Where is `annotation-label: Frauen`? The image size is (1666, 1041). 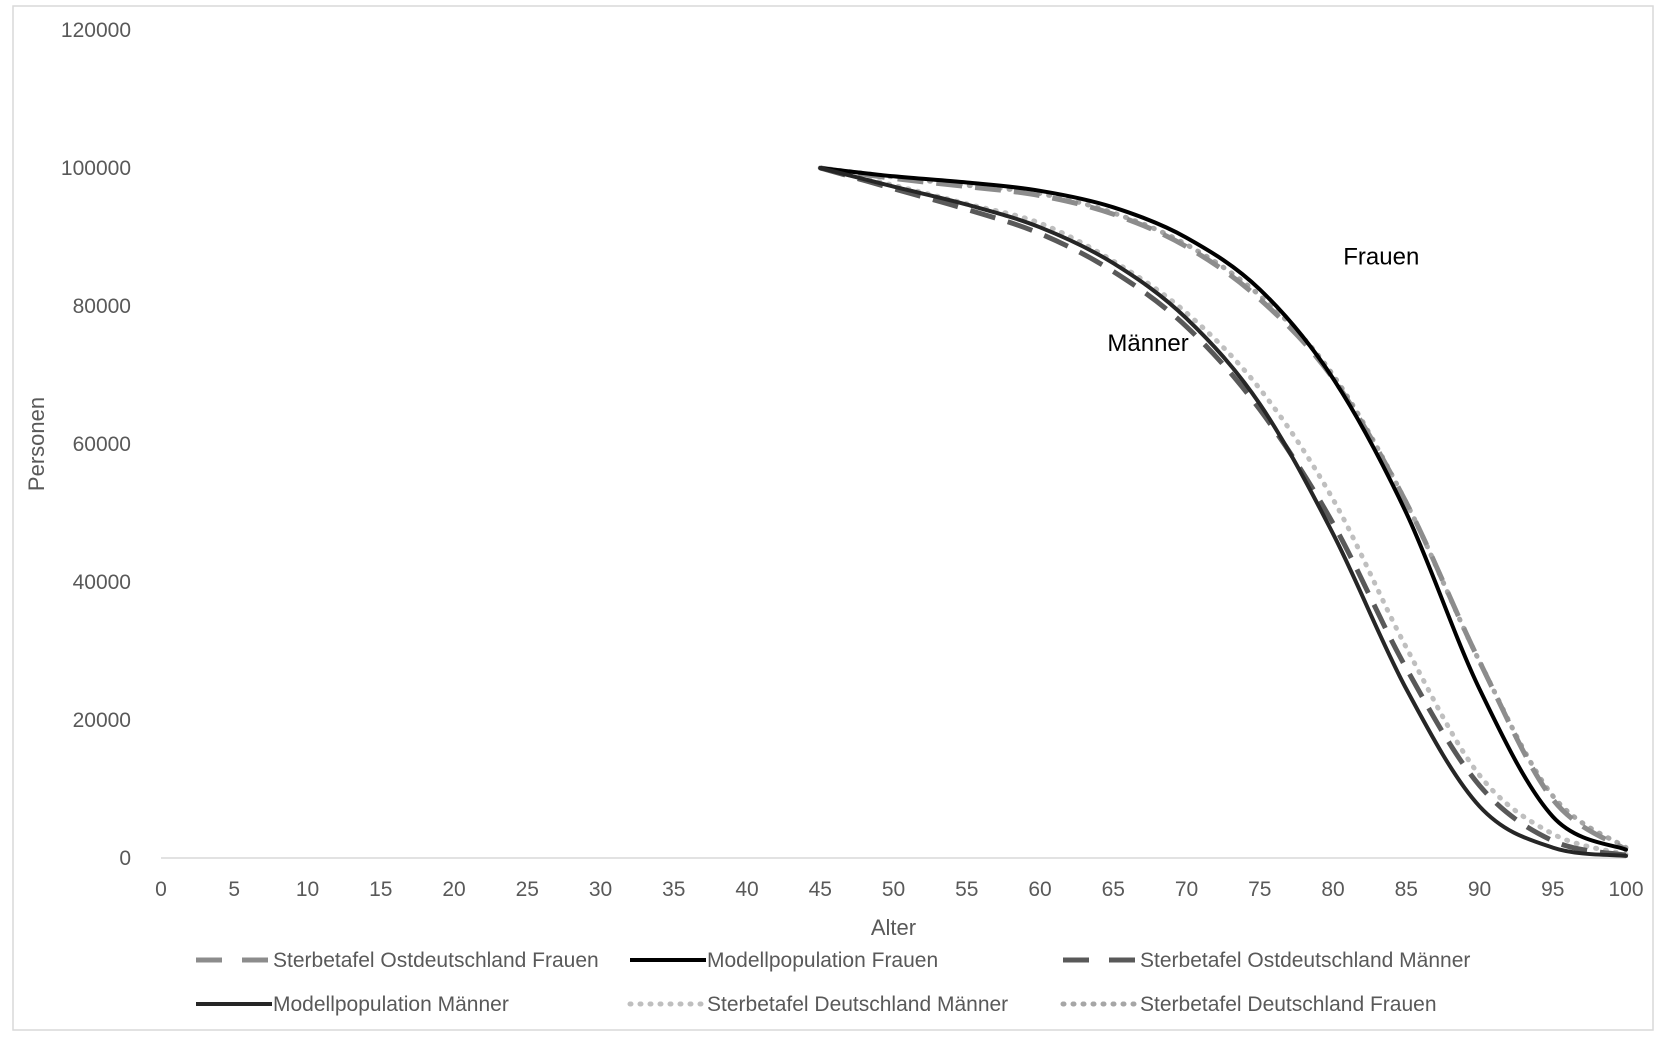 annotation-label: Frauen is located at coordinates (1381, 257).